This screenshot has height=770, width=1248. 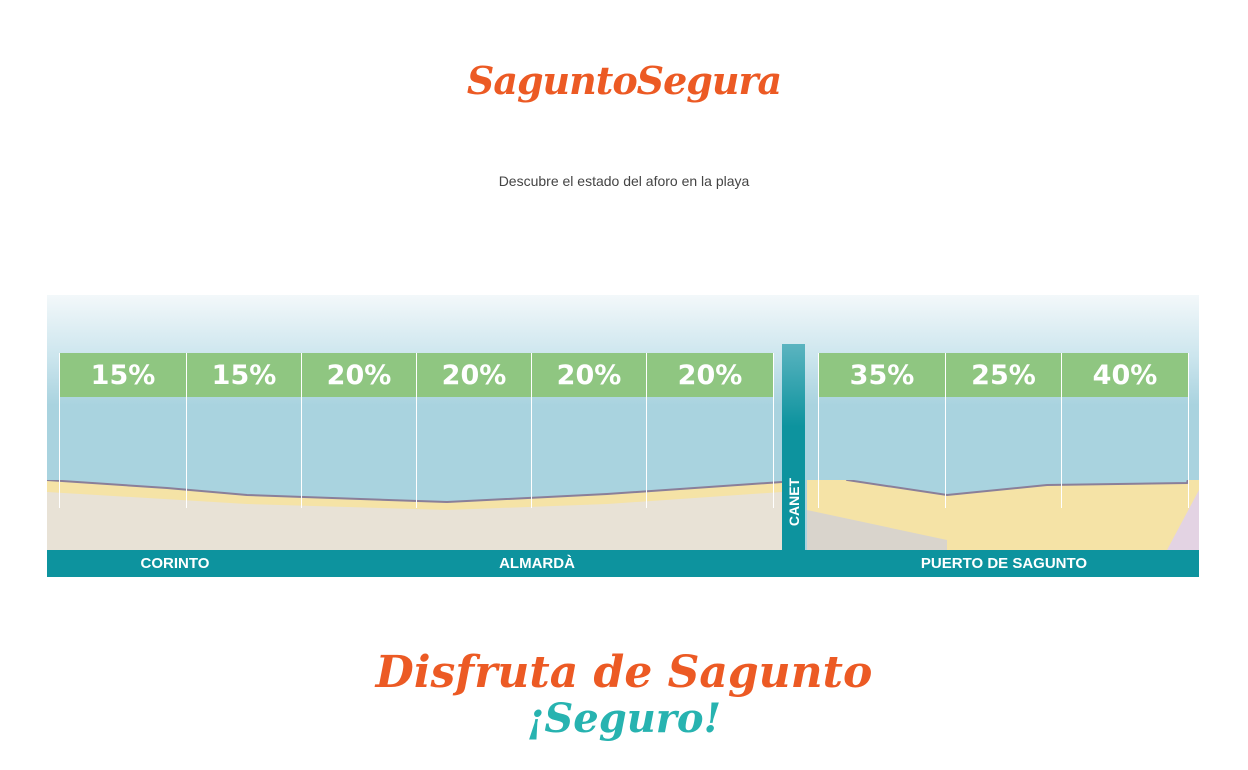 What do you see at coordinates (882, 375) in the screenshot?
I see `occupancy-label: 35%` at bounding box center [882, 375].